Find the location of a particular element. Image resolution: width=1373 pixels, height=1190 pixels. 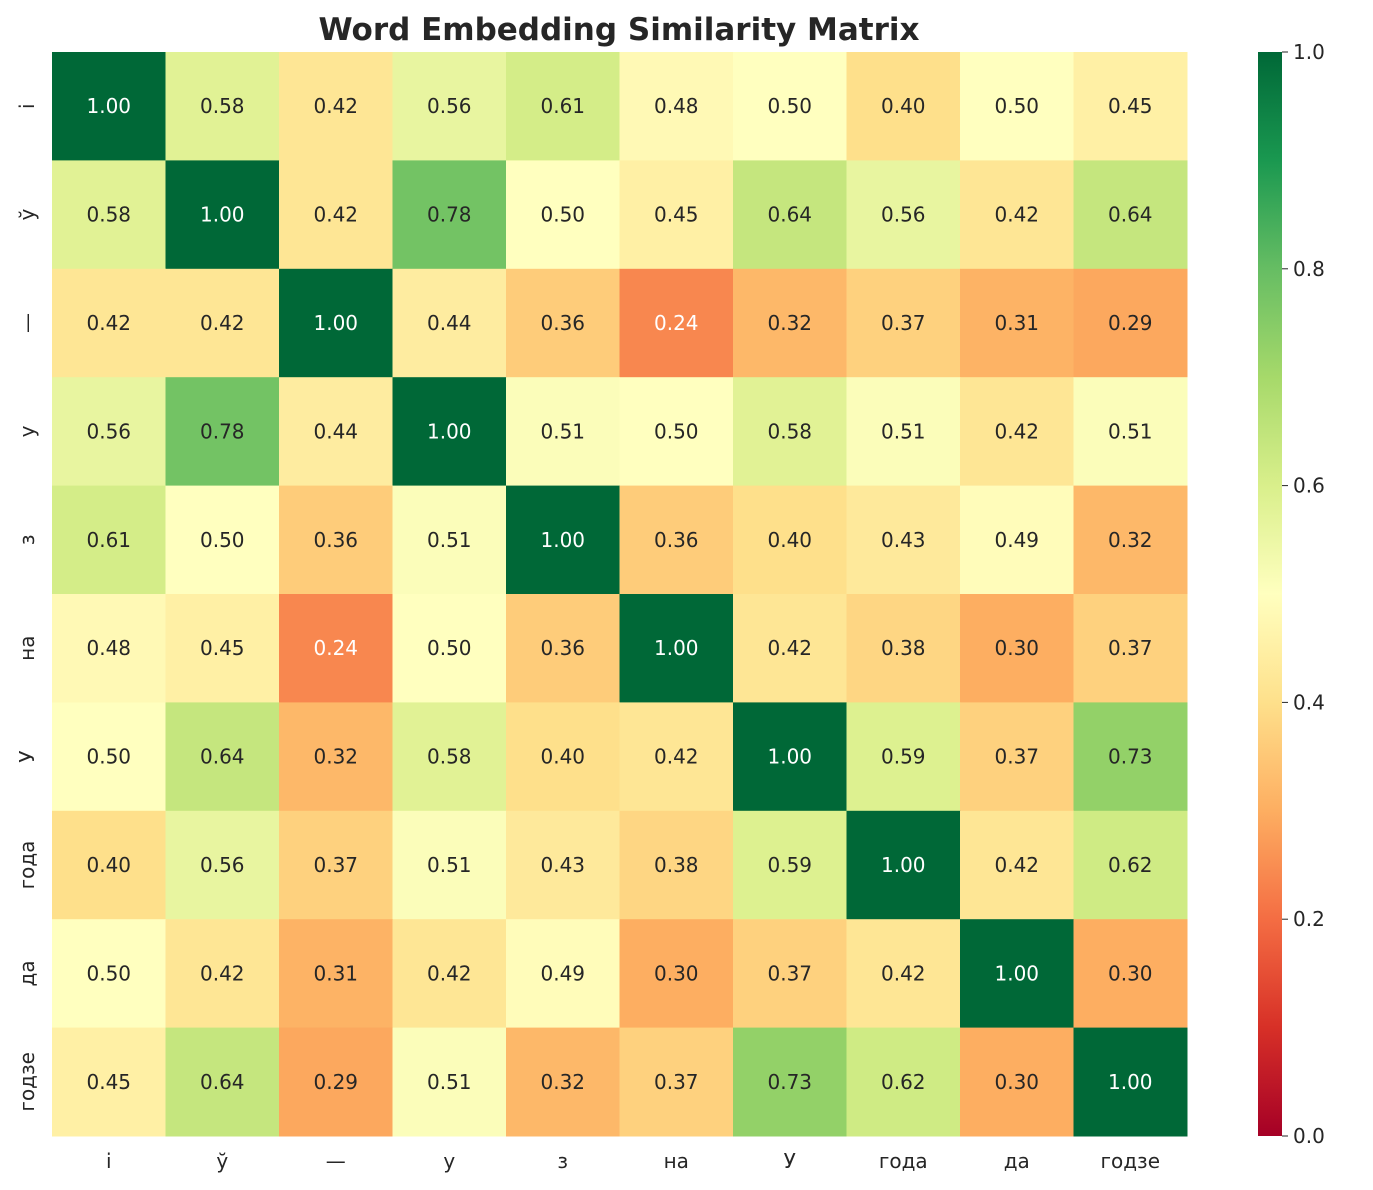

y-tick-label: з is located at coordinates (27, 539).